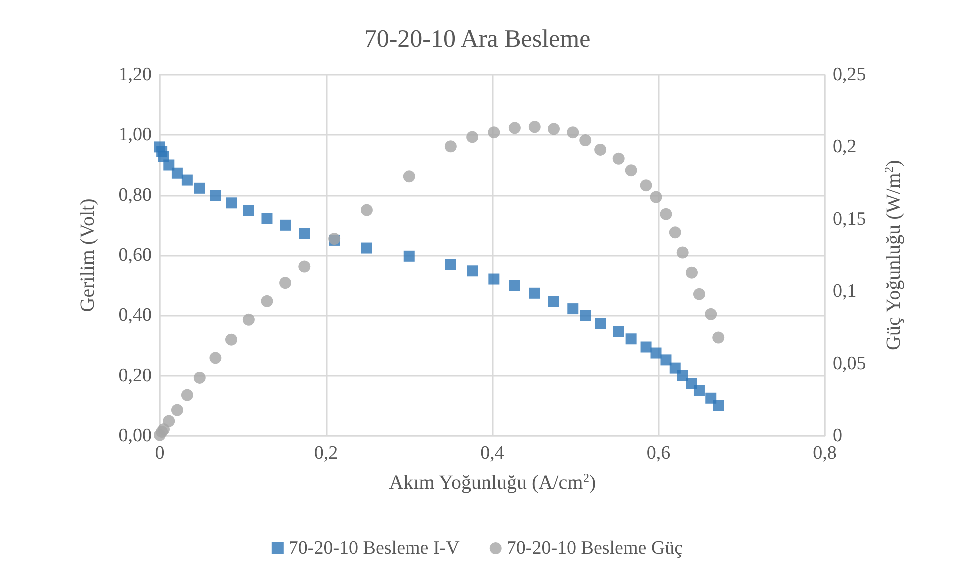 Image resolution: width=955 pixels, height=573 pixels. What do you see at coordinates (477, 39) in the screenshot?
I see `chart-title: 70-20-10 Ara Besleme` at bounding box center [477, 39].